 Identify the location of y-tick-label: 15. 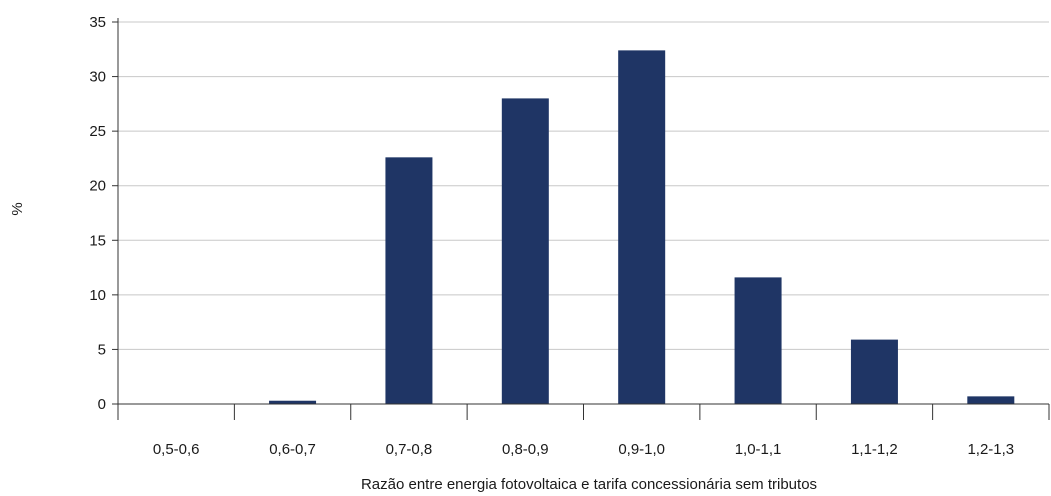
(97, 240).